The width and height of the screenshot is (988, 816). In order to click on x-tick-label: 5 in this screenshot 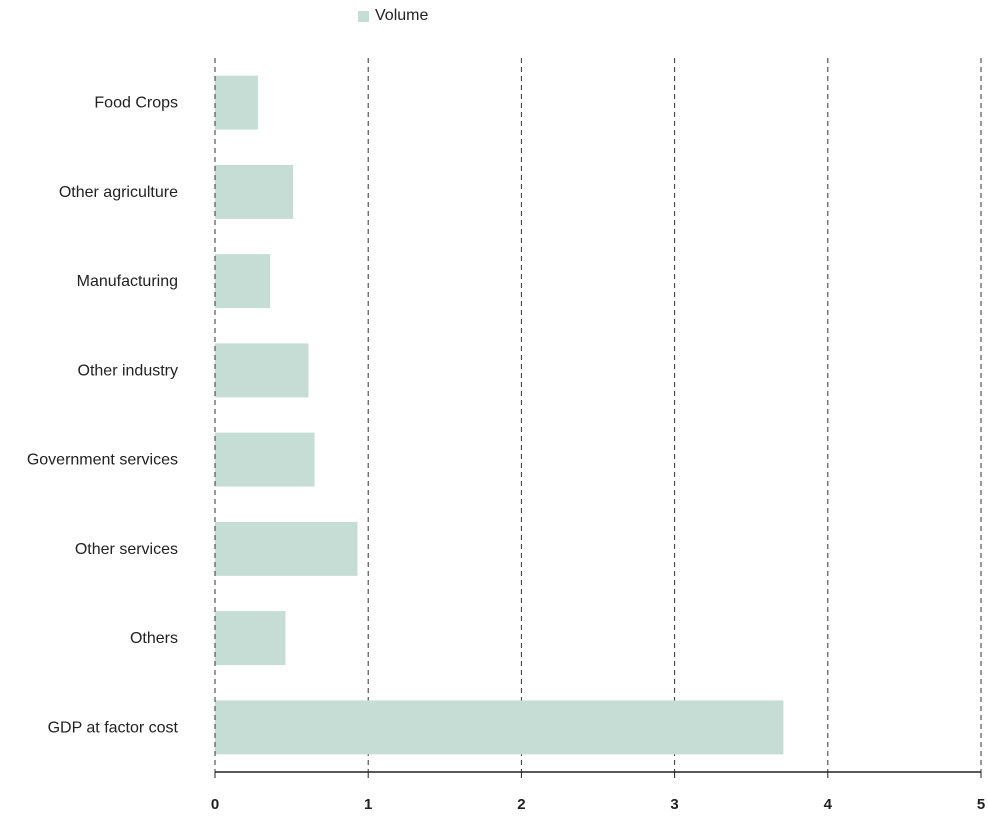, I will do `click(981, 804)`.